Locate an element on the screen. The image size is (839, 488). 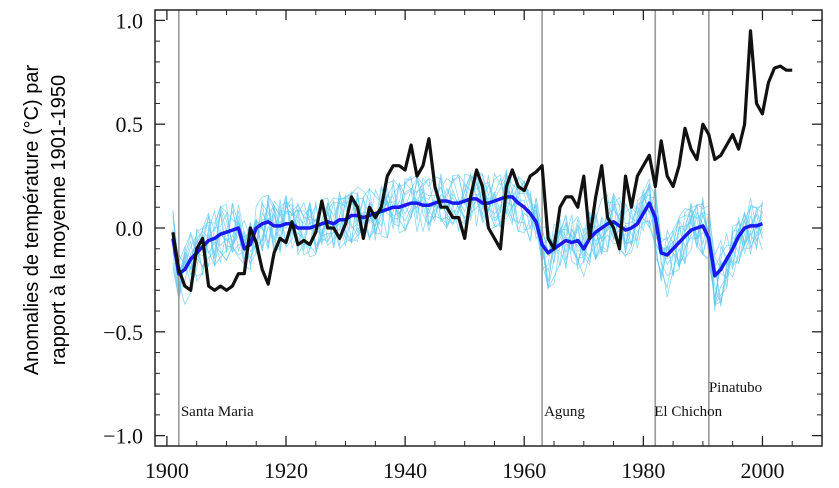
eruption-label: El Chichon is located at coordinates (688, 412).